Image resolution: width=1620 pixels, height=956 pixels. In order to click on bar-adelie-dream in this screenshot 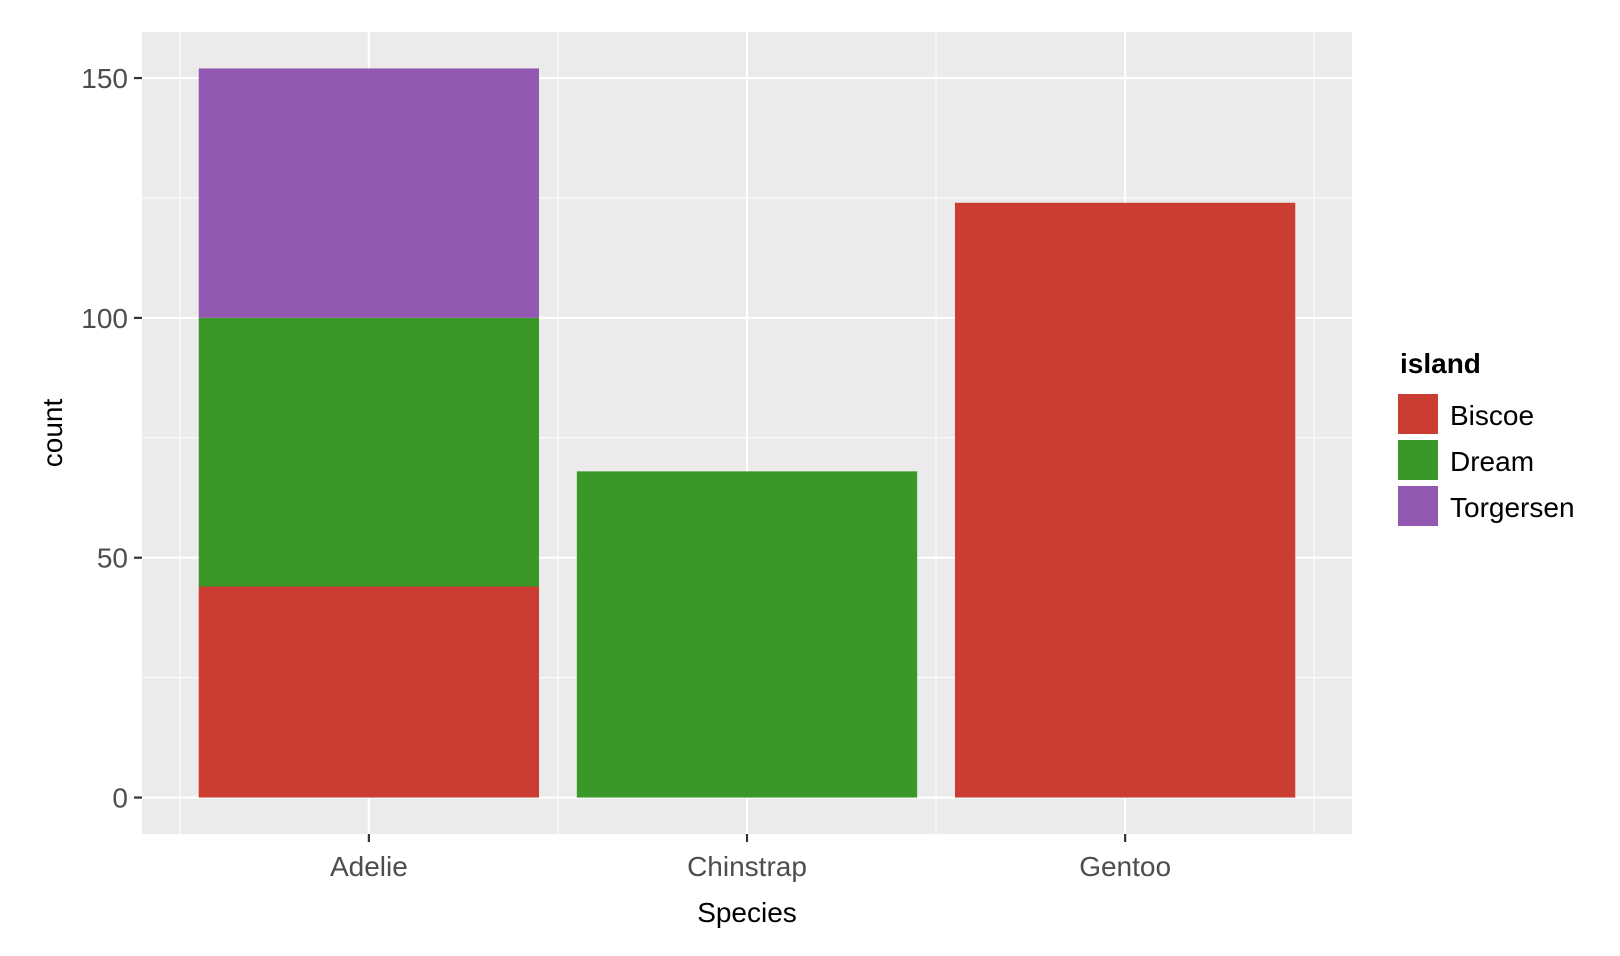, I will do `click(369, 452)`.